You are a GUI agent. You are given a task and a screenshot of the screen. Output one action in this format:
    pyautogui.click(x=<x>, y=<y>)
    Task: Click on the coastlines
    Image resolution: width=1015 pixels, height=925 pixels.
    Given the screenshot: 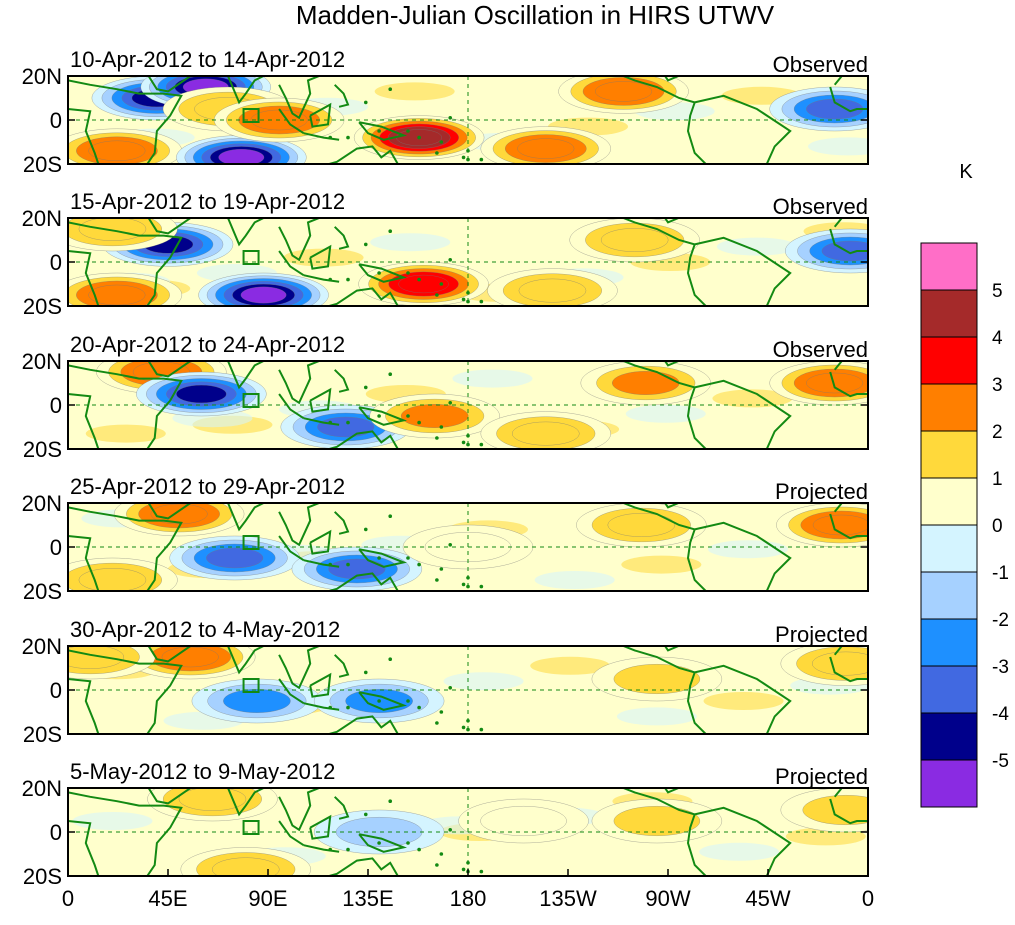 What is the action you would take?
    pyautogui.click(x=468, y=832)
    